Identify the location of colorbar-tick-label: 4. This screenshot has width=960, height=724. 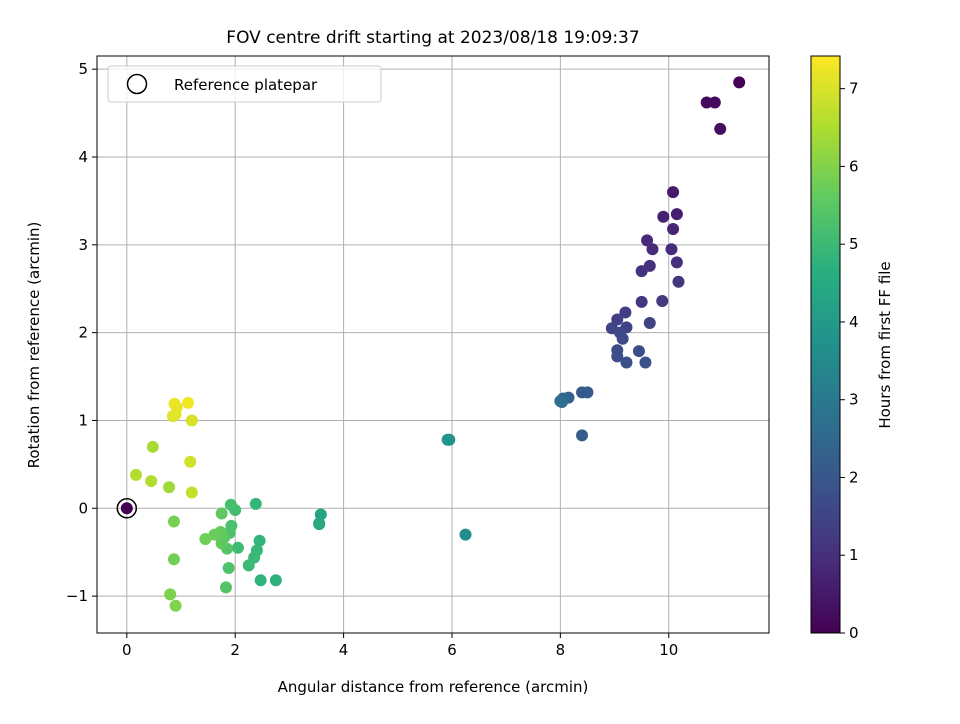
(854, 322).